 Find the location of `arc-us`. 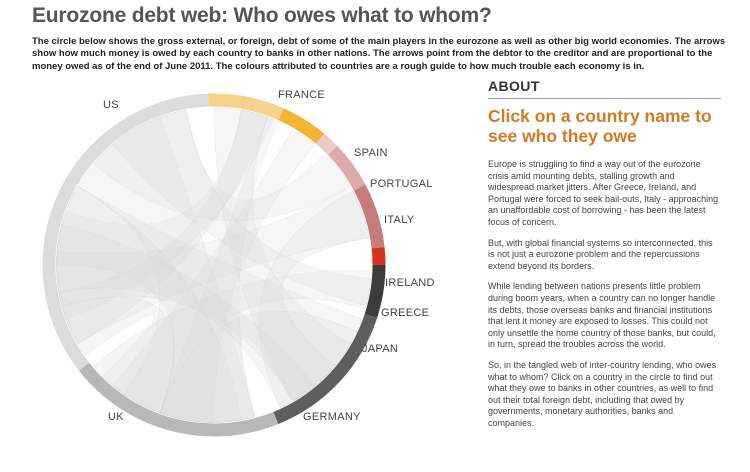

arc-us is located at coordinates (125, 232).